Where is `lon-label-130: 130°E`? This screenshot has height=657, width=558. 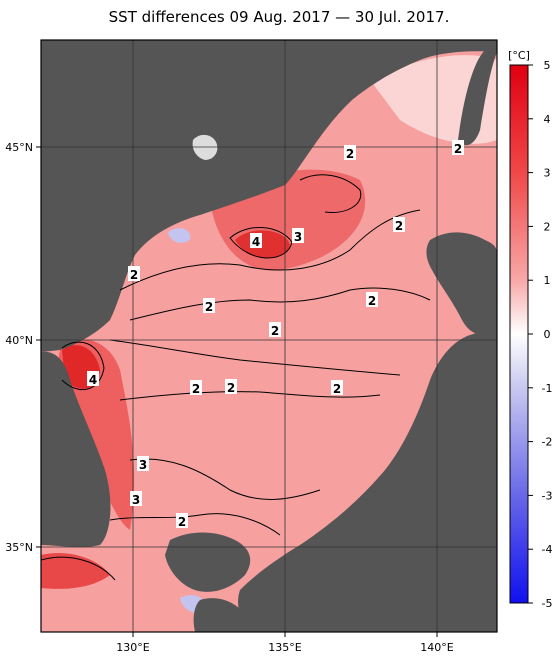 lon-label-130: 130°E is located at coordinates (132, 647).